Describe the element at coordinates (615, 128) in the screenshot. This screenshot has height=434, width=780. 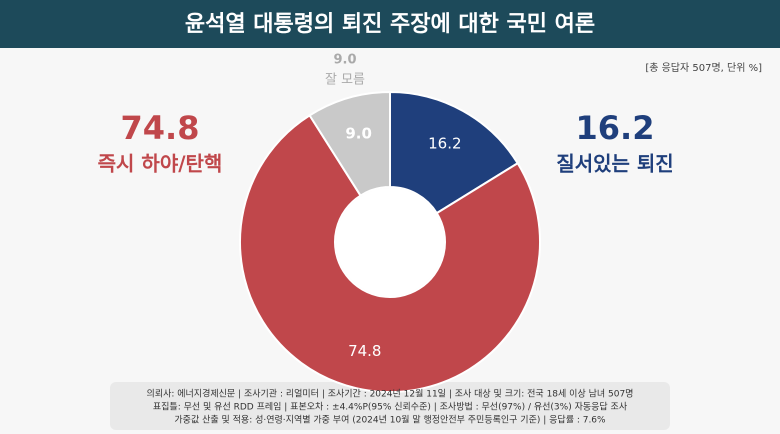
I see `side-value: 16.2` at that location.